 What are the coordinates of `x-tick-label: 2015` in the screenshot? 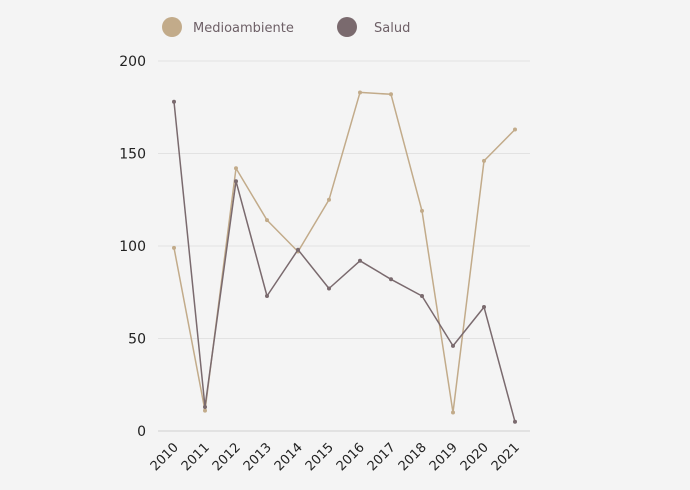 It's located at (320, 457).